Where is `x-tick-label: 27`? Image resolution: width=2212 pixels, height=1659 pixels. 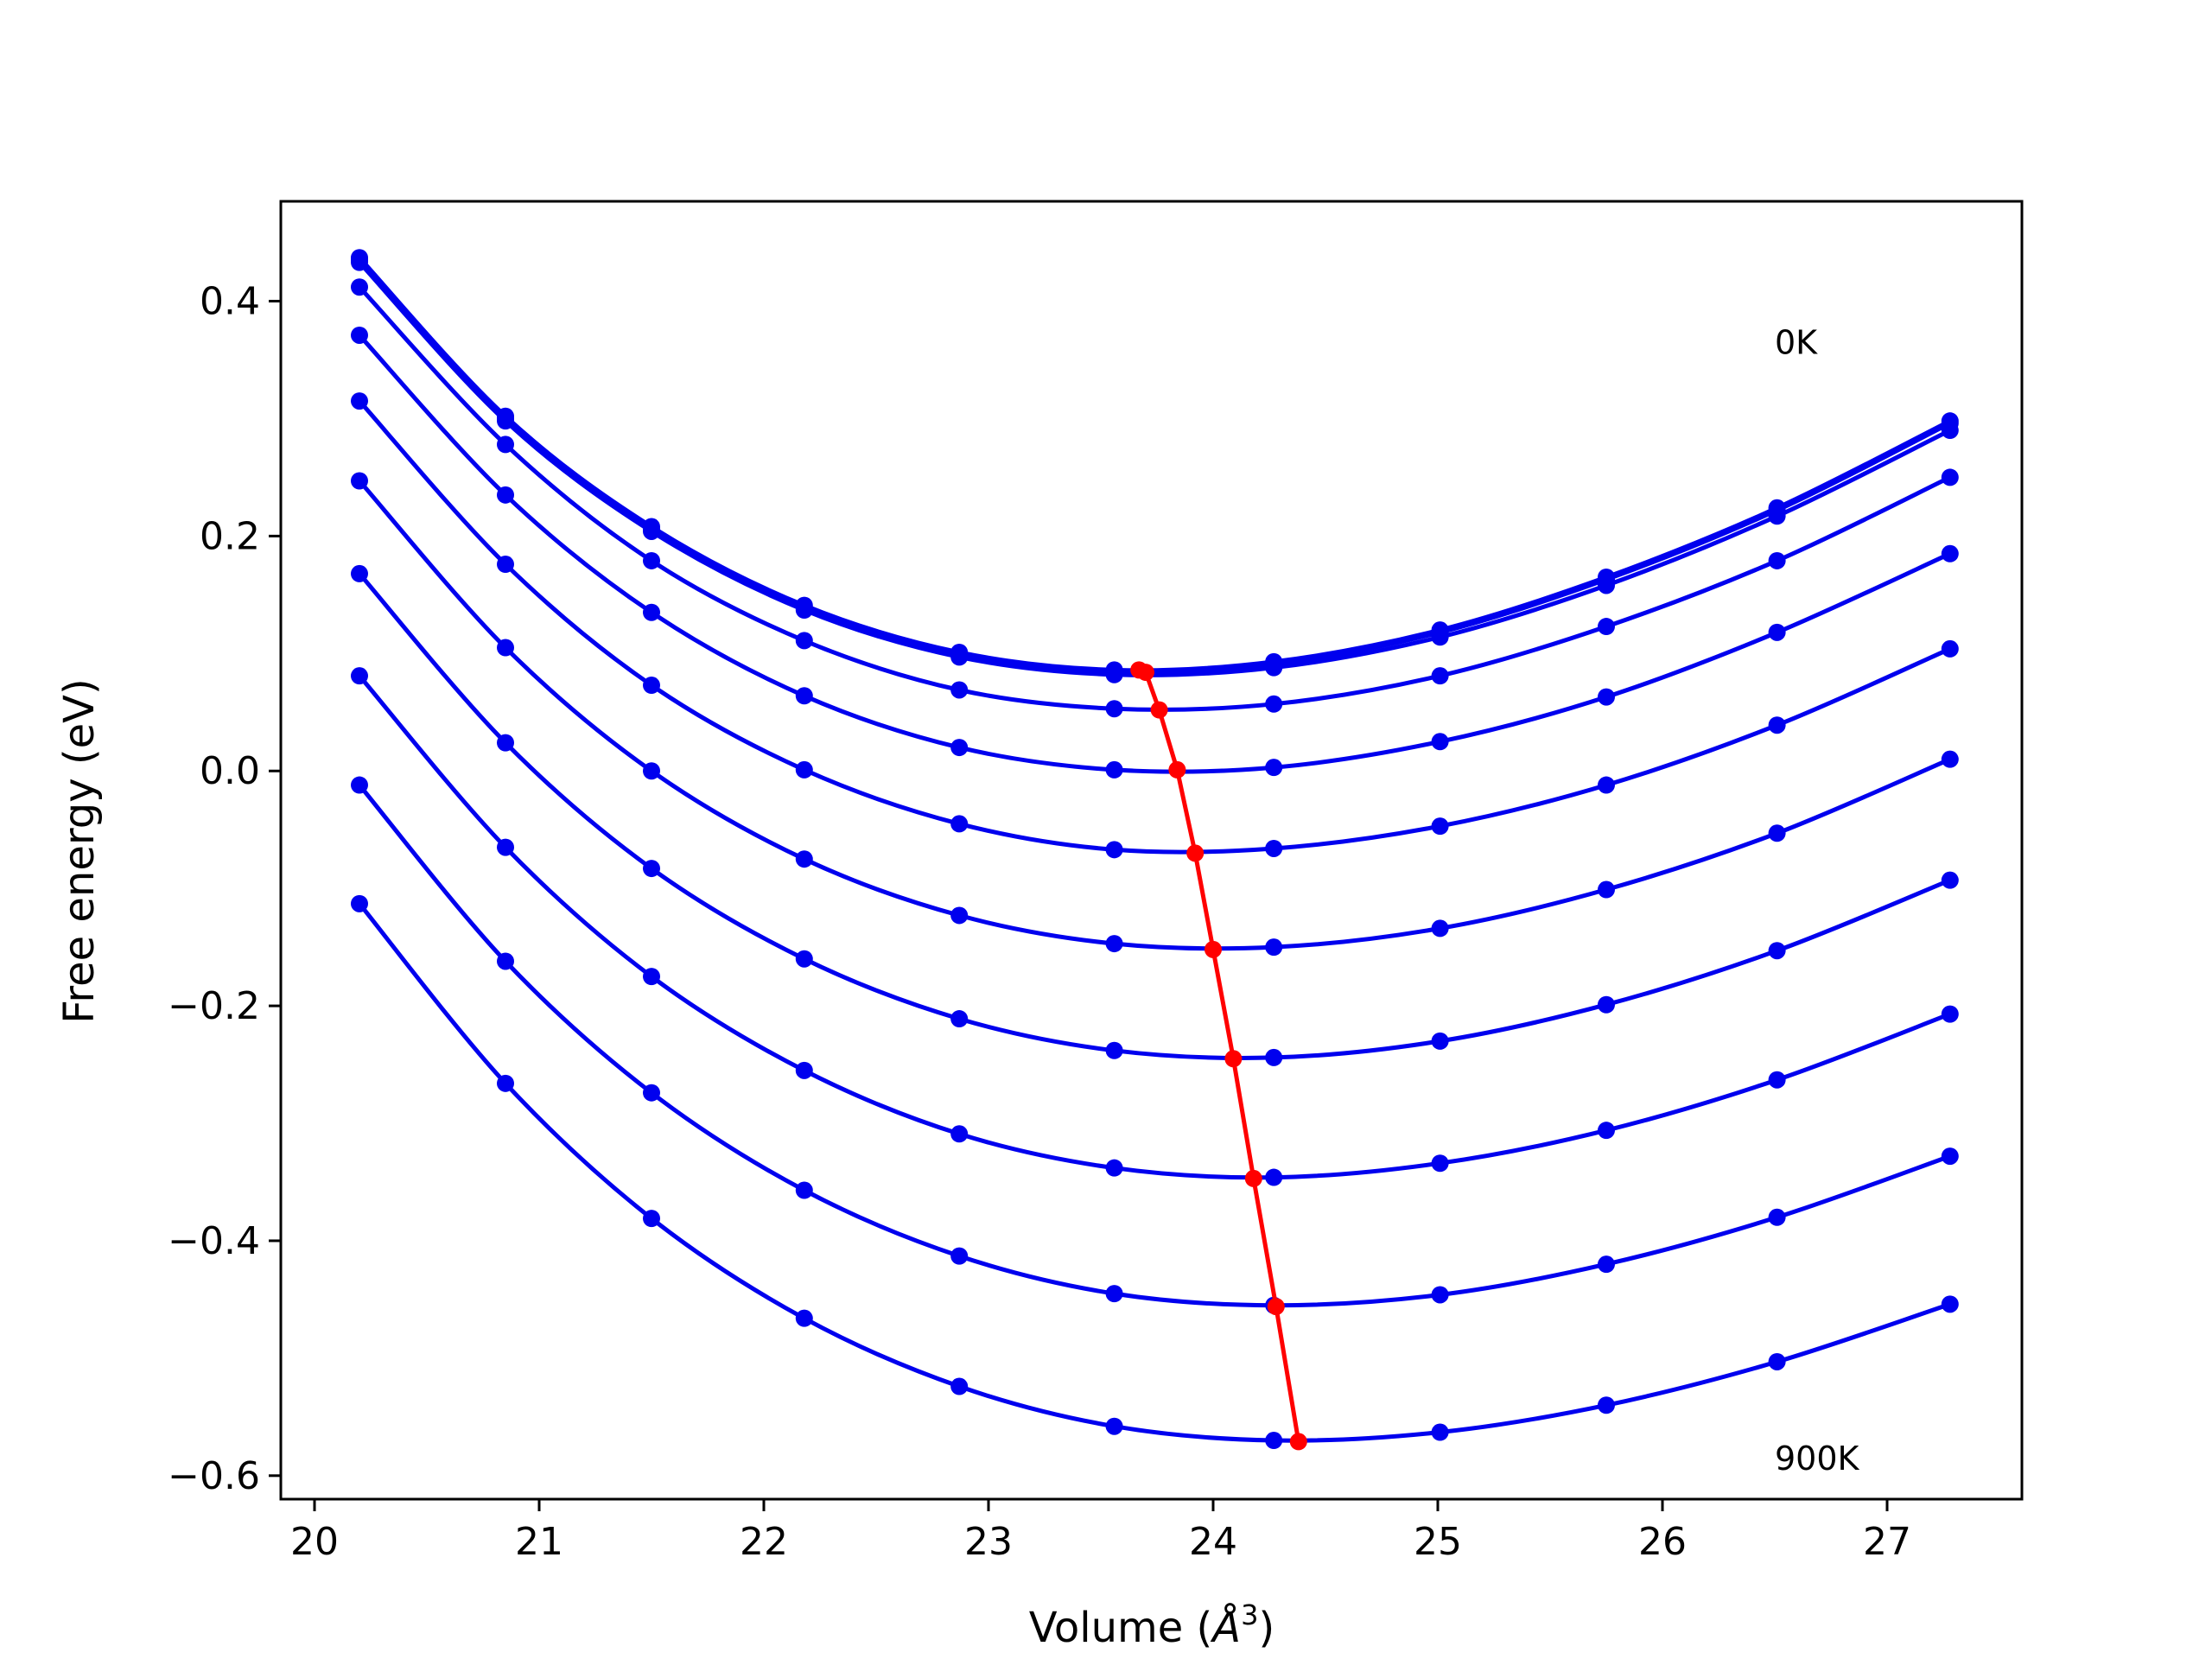
x-tick-label: 27 is located at coordinates (1887, 1542).